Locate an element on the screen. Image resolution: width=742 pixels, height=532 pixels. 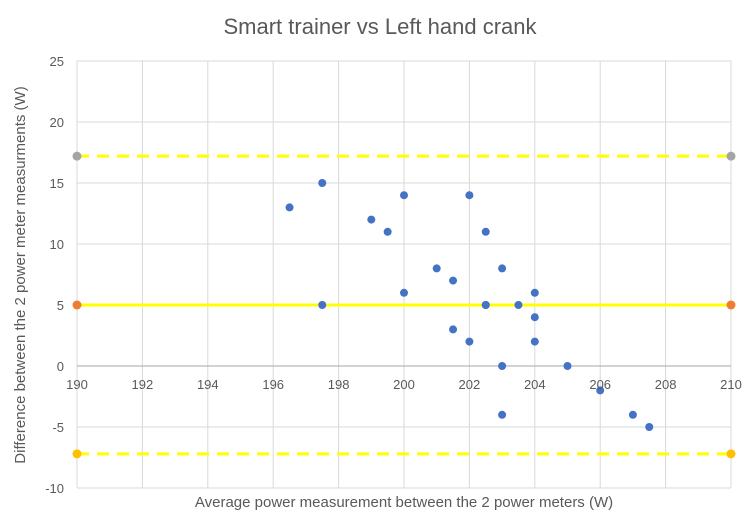
x-tick-label: 208 is located at coordinates (666, 384).